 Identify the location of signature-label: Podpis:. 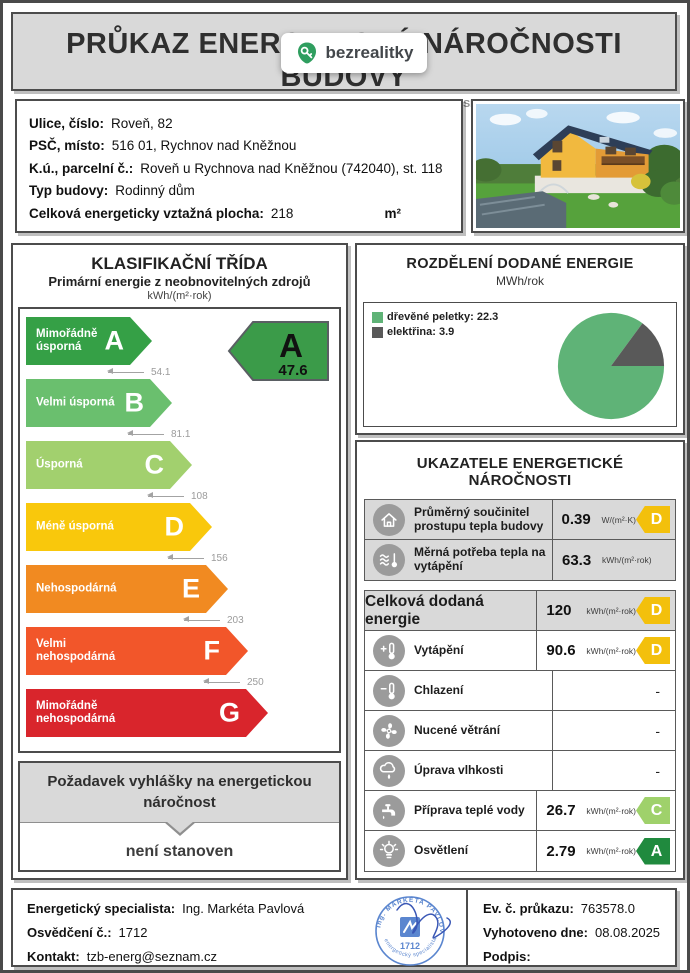
(507, 956).